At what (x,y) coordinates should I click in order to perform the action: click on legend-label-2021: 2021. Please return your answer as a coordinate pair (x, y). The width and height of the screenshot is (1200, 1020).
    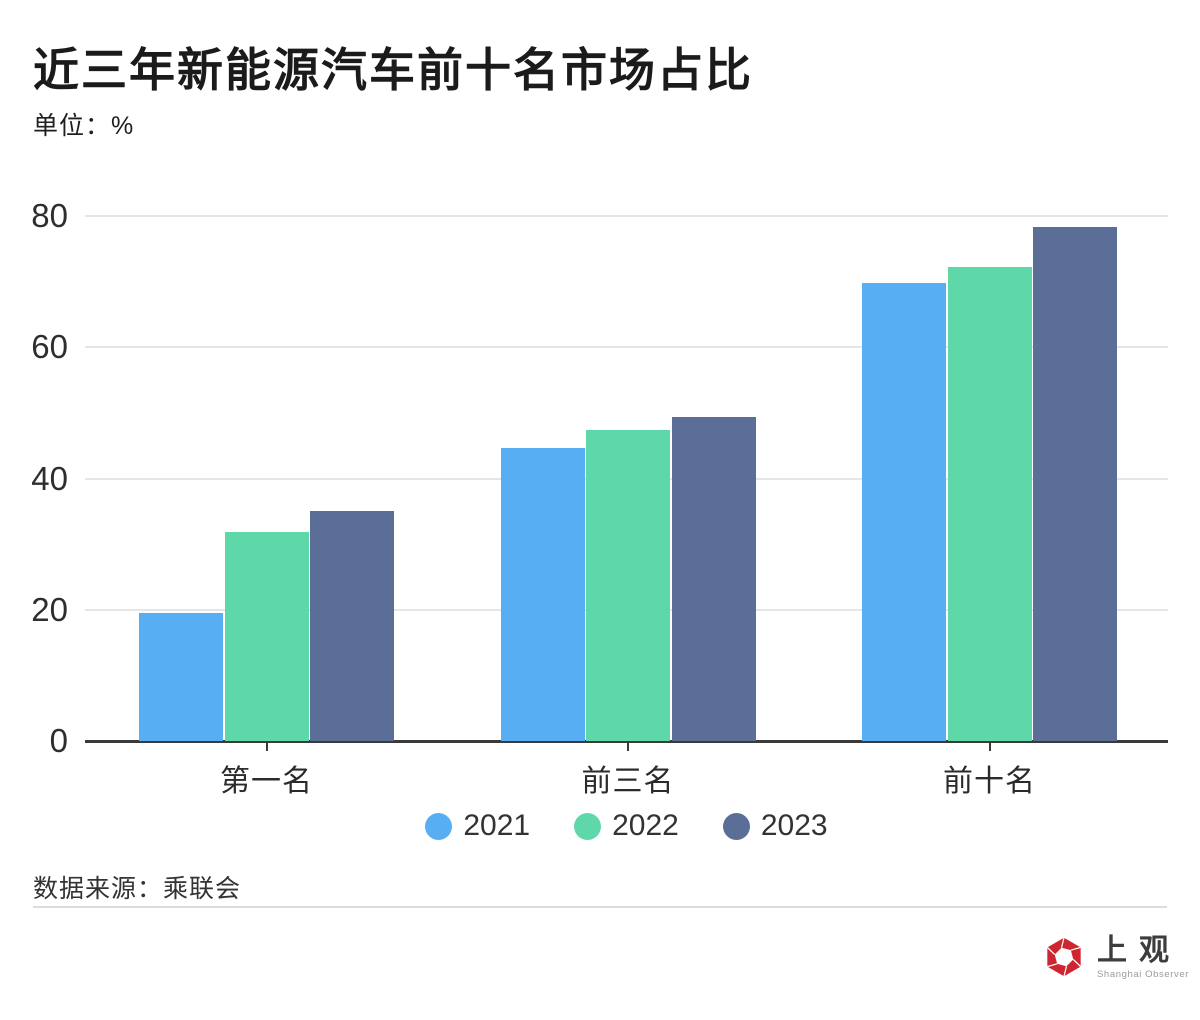
    Looking at the image, I should click on (497, 825).